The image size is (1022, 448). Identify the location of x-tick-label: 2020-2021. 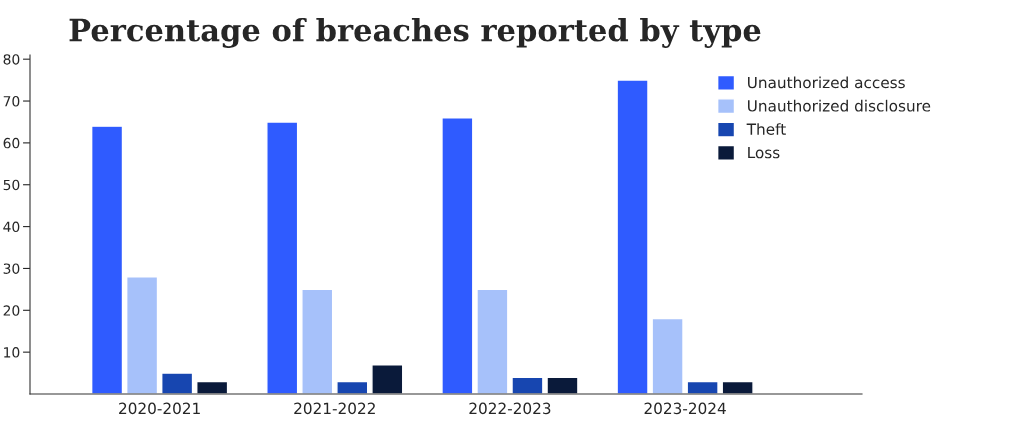
(159, 408).